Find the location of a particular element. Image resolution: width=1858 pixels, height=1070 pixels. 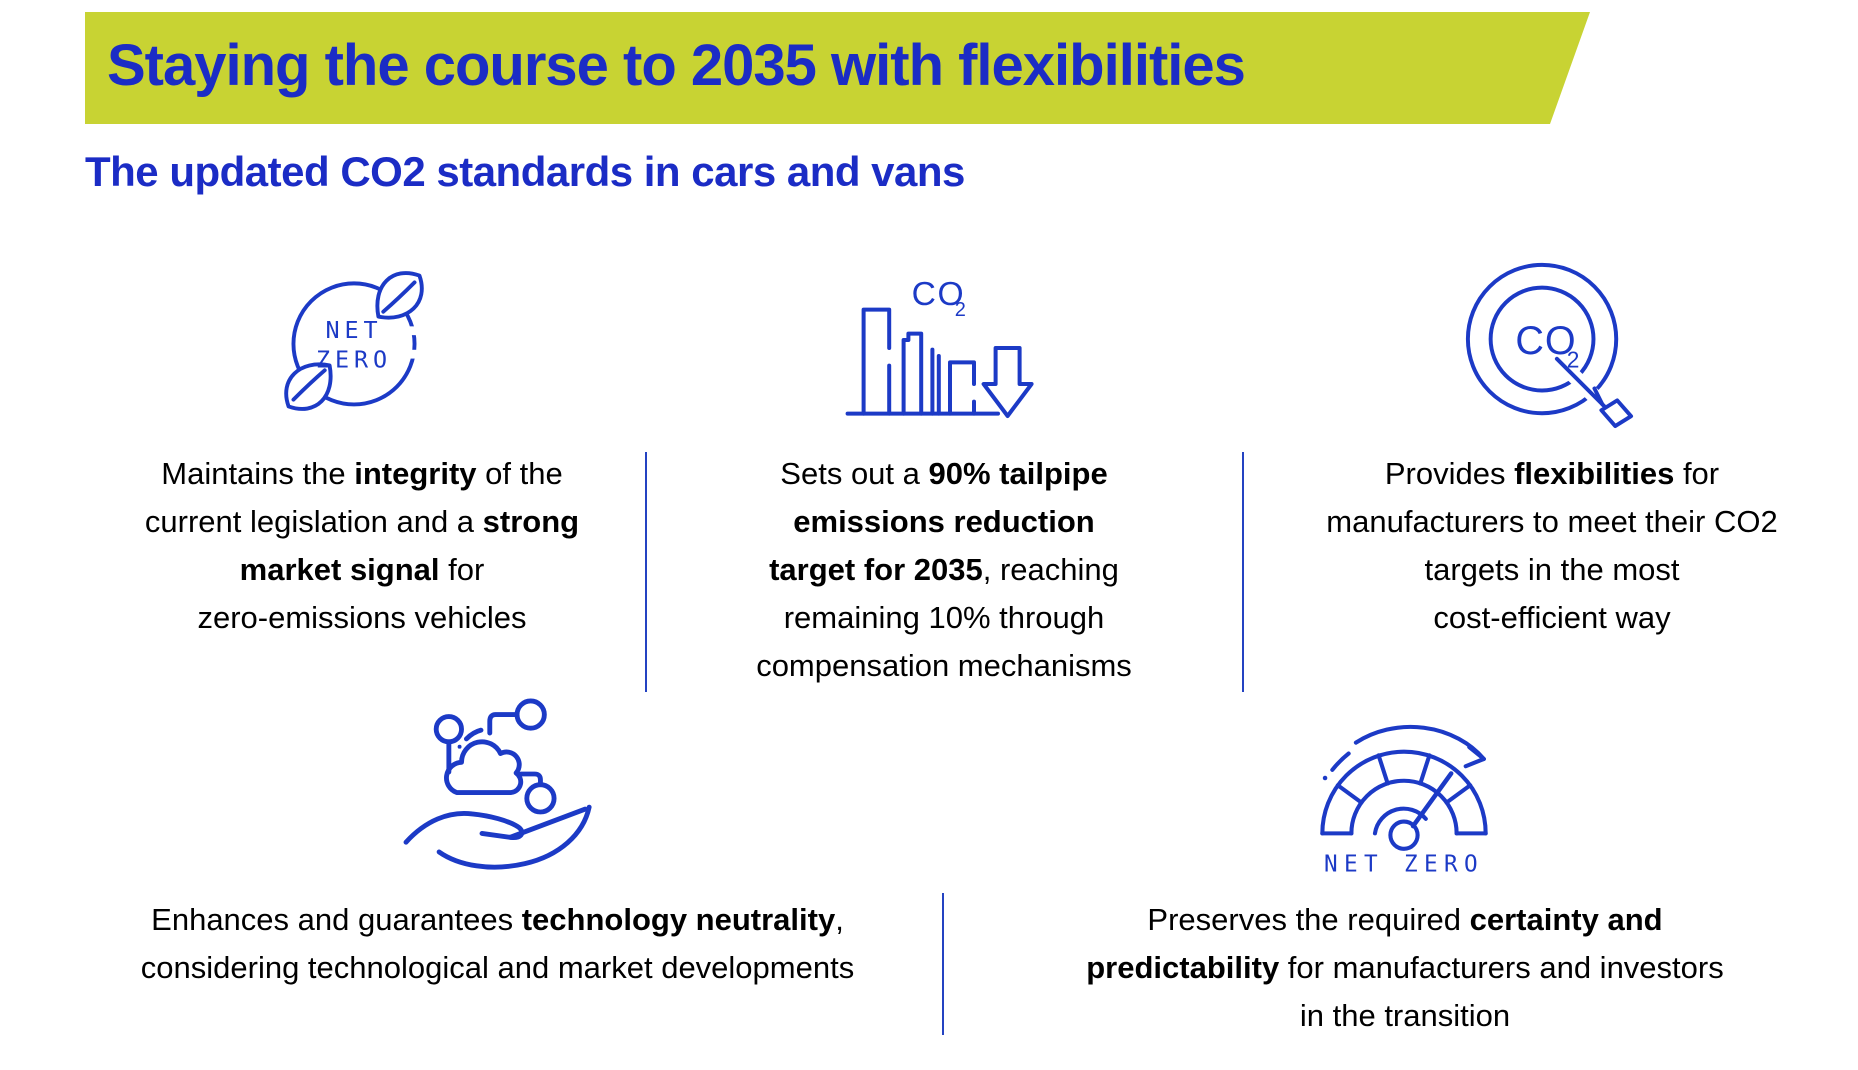

gauge-needle-hub is located at coordinates (1404, 835).